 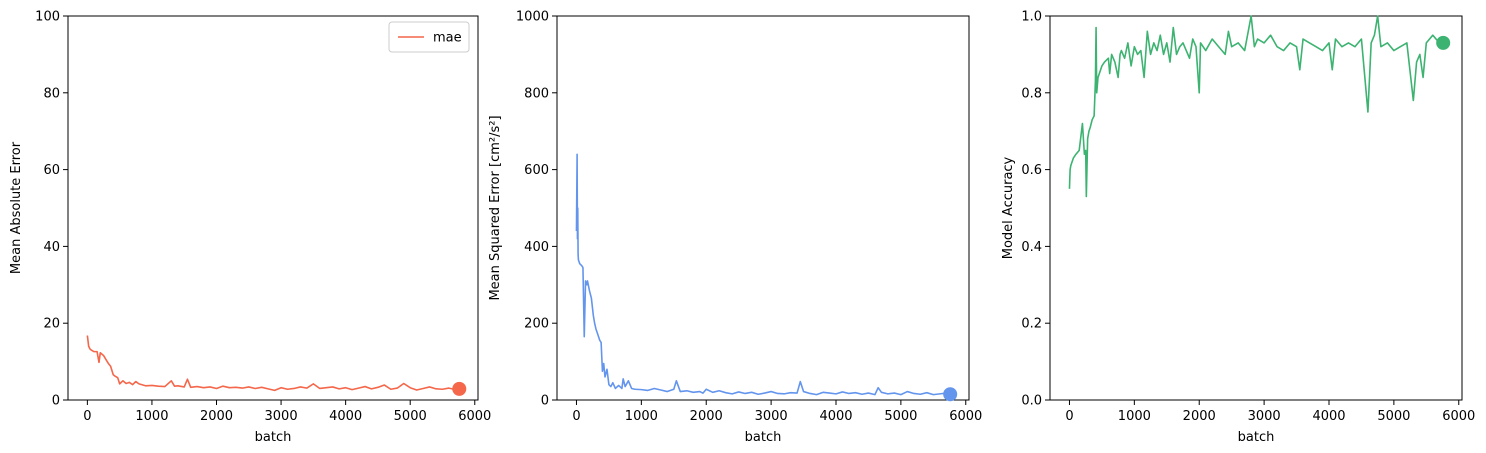 I want to click on legend-entry: mae, so click(x=447, y=38).